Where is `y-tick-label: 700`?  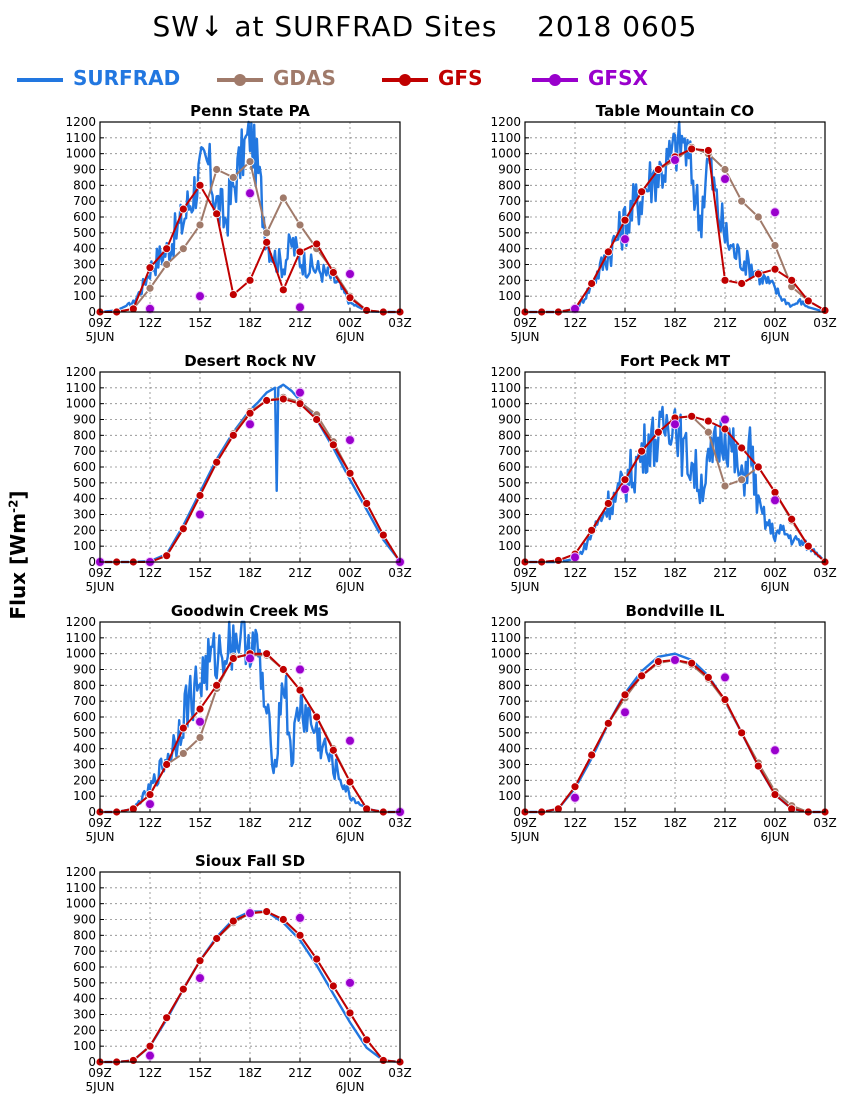 y-tick-label: 700 is located at coordinates (509, 701).